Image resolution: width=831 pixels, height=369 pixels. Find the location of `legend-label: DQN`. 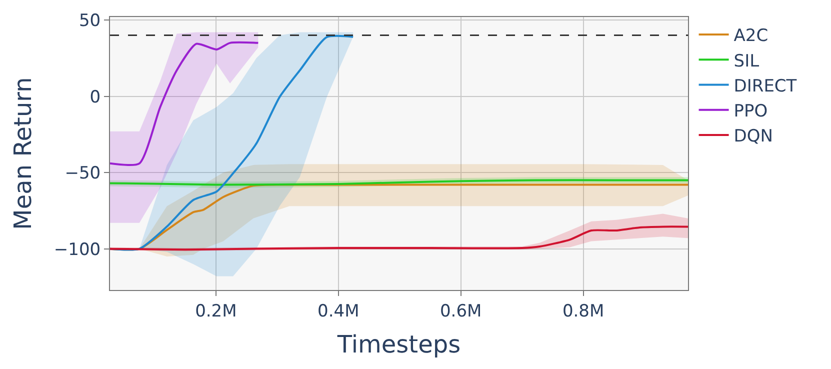

legend-label: DQN is located at coordinates (753, 136).